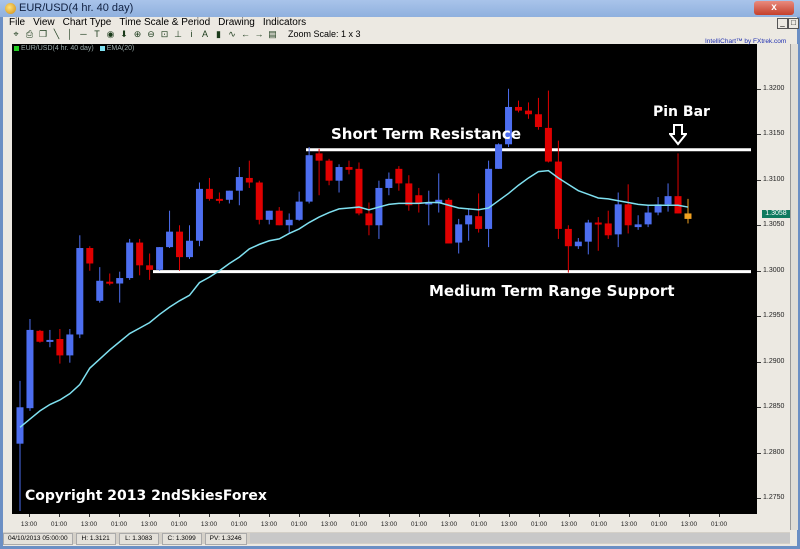 This screenshot has height=549, width=800. Describe the element at coordinates (178, 34) in the screenshot. I see `bottom-icon: ⊥` at that location.